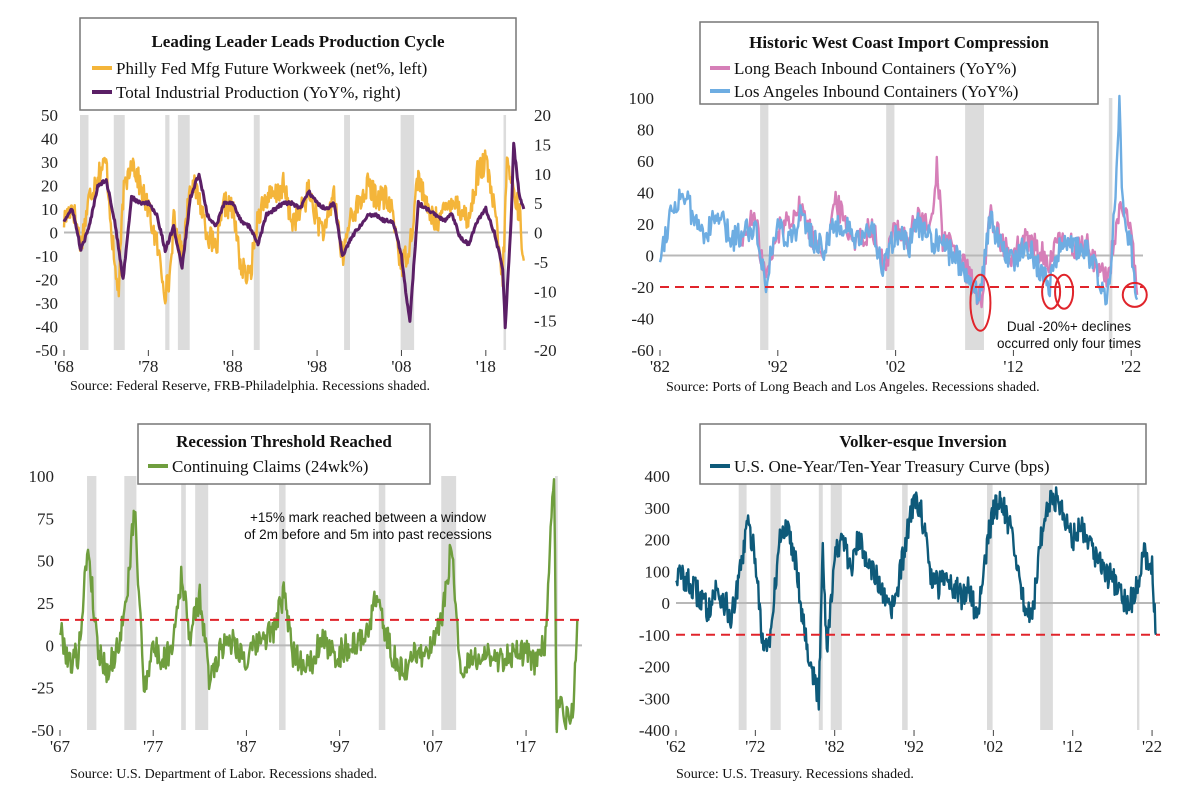 Image resolution: width=1200 pixels, height=804 pixels. I want to click on y-tick-label-ports-5: 0, so click(650, 256).